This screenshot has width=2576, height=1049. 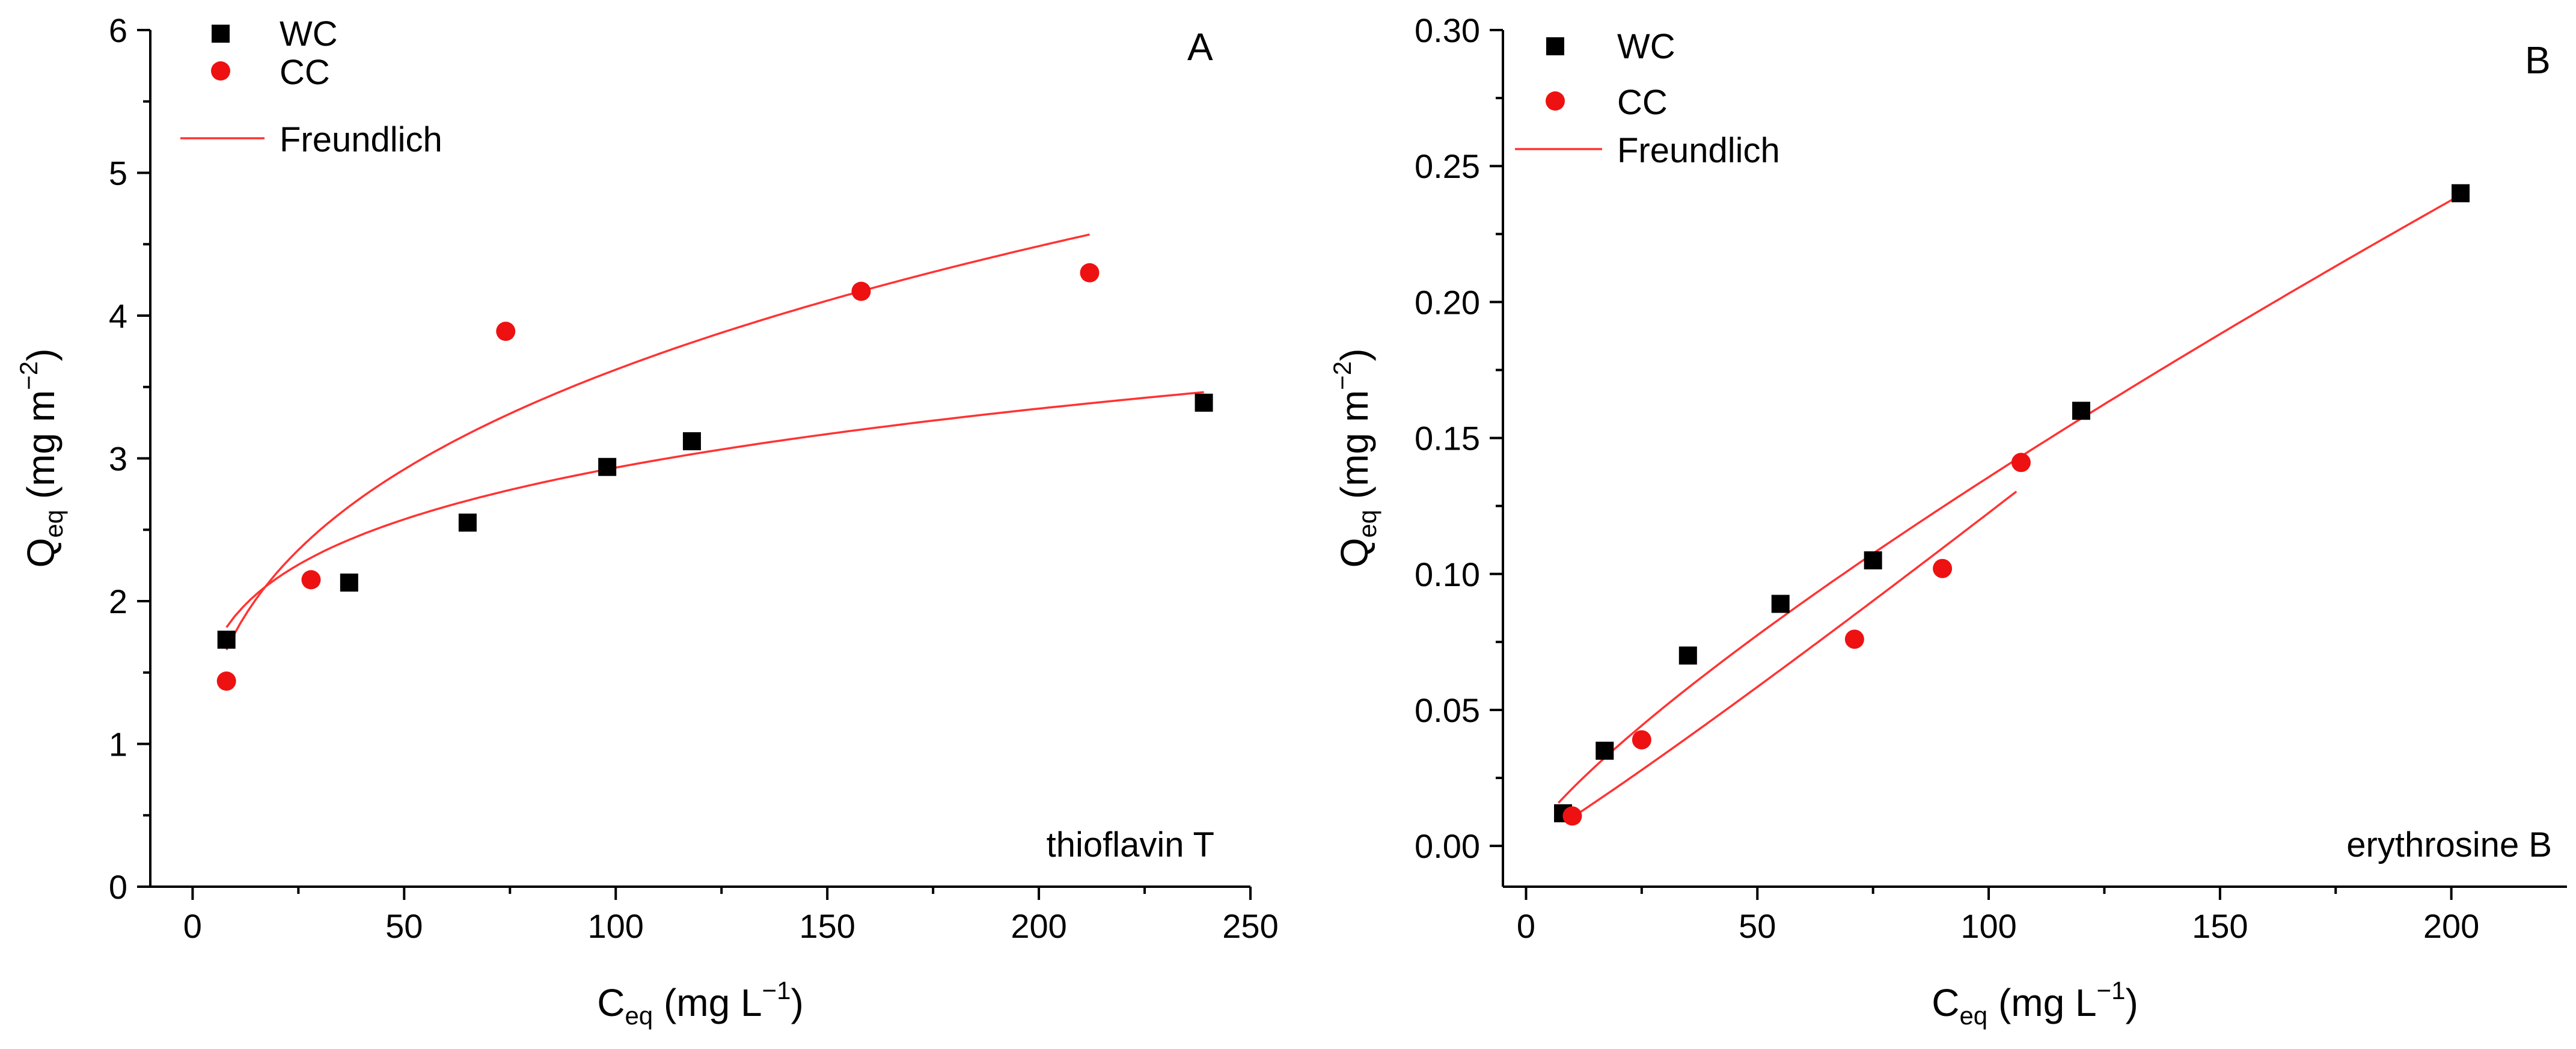 What do you see at coordinates (2035, 1003) in the screenshot?
I see `panel-b-x-axis-title: Ceq (mg L−1)` at bounding box center [2035, 1003].